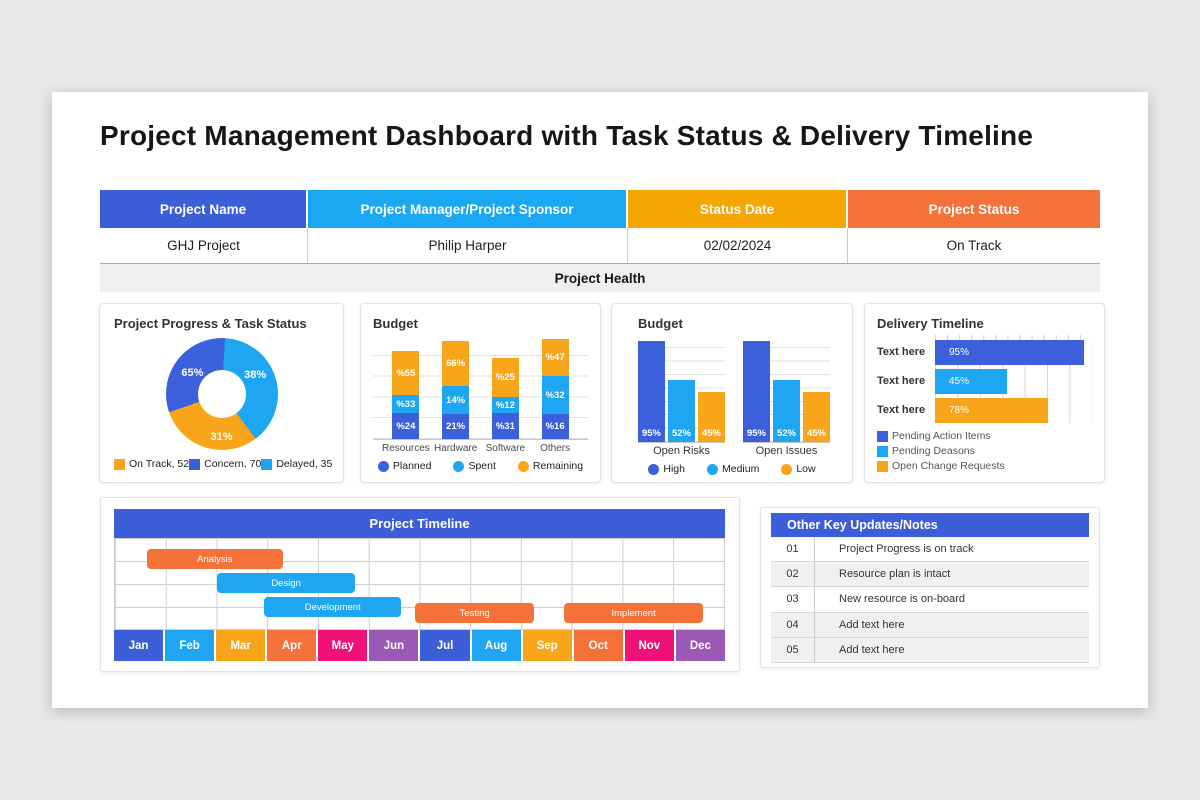 This screenshot has width=1200, height=800. What do you see at coordinates (394, 645) in the screenshot?
I see `month-cell: Jun` at bounding box center [394, 645].